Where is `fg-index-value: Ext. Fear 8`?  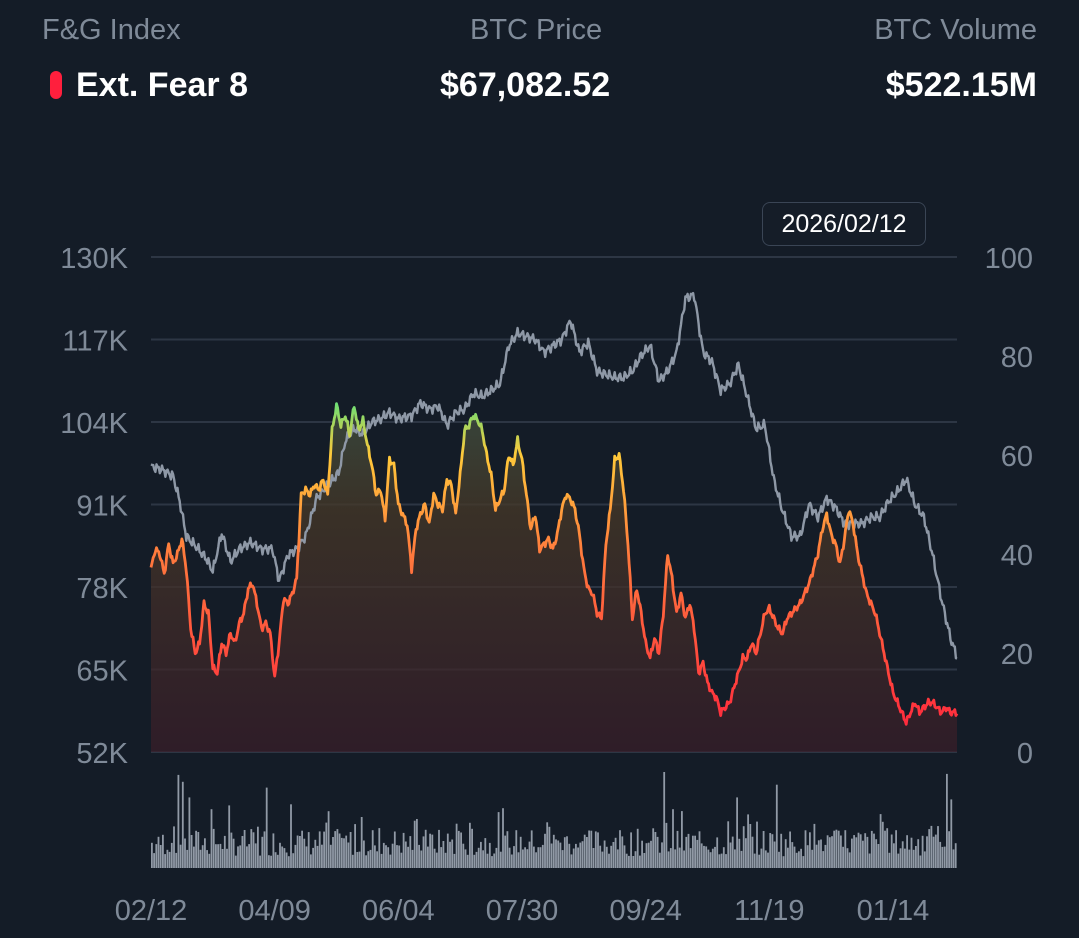
fg-index-value: Ext. Fear 8 is located at coordinates (149, 85).